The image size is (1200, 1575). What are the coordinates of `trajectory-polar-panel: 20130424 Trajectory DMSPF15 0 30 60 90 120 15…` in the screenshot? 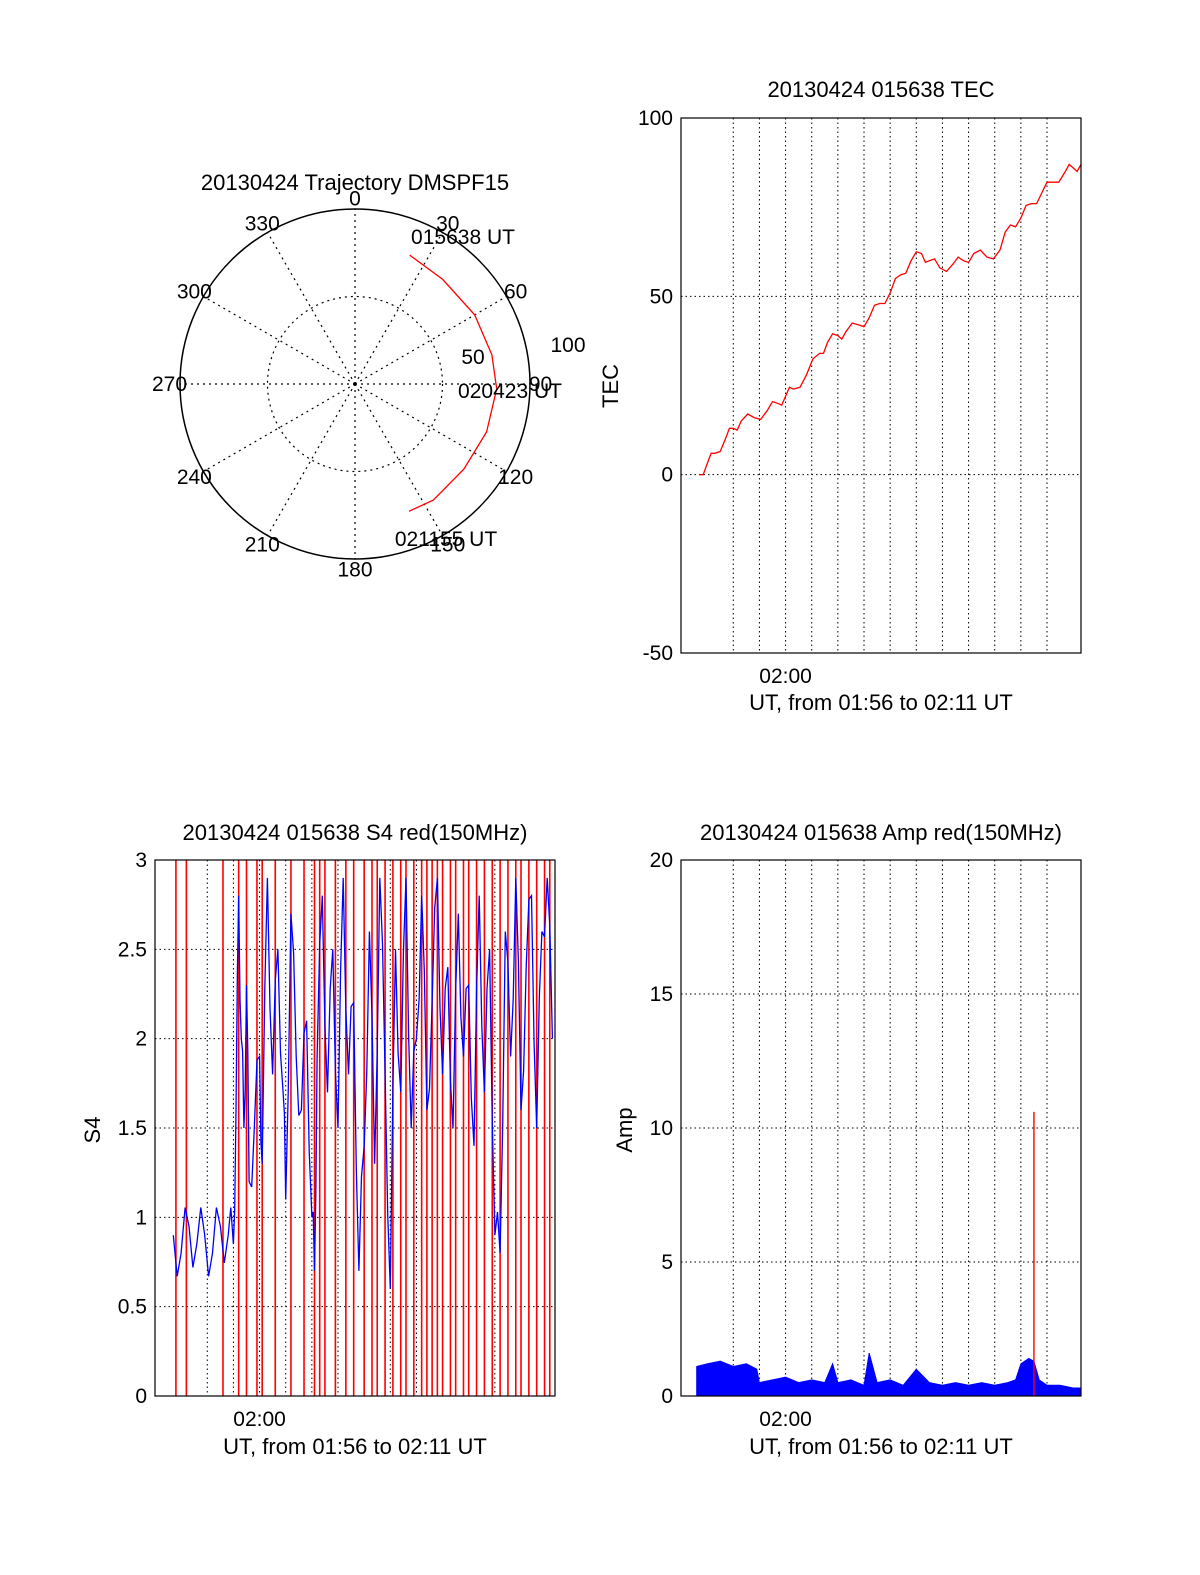 It's located at (369, 376).